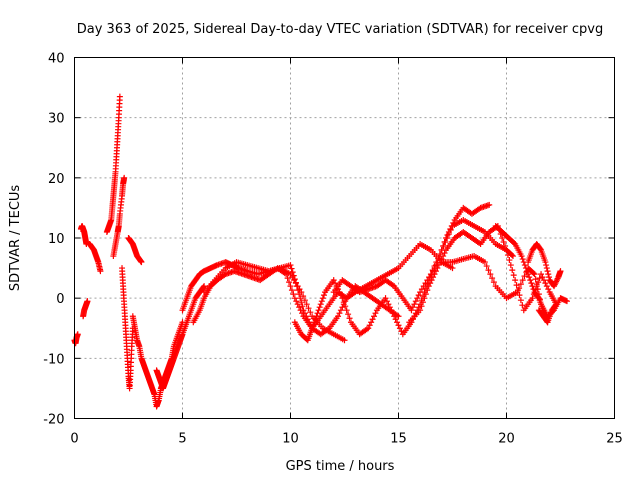 This screenshot has height=480, width=640. I want to click on x-tick-label: 10, so click(290, 439).